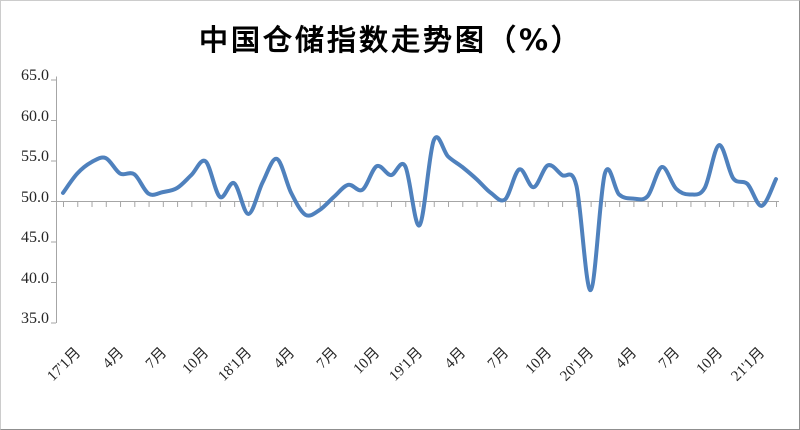  I want to click on y-axis-tick-label: 40.0, so click(35, 278).